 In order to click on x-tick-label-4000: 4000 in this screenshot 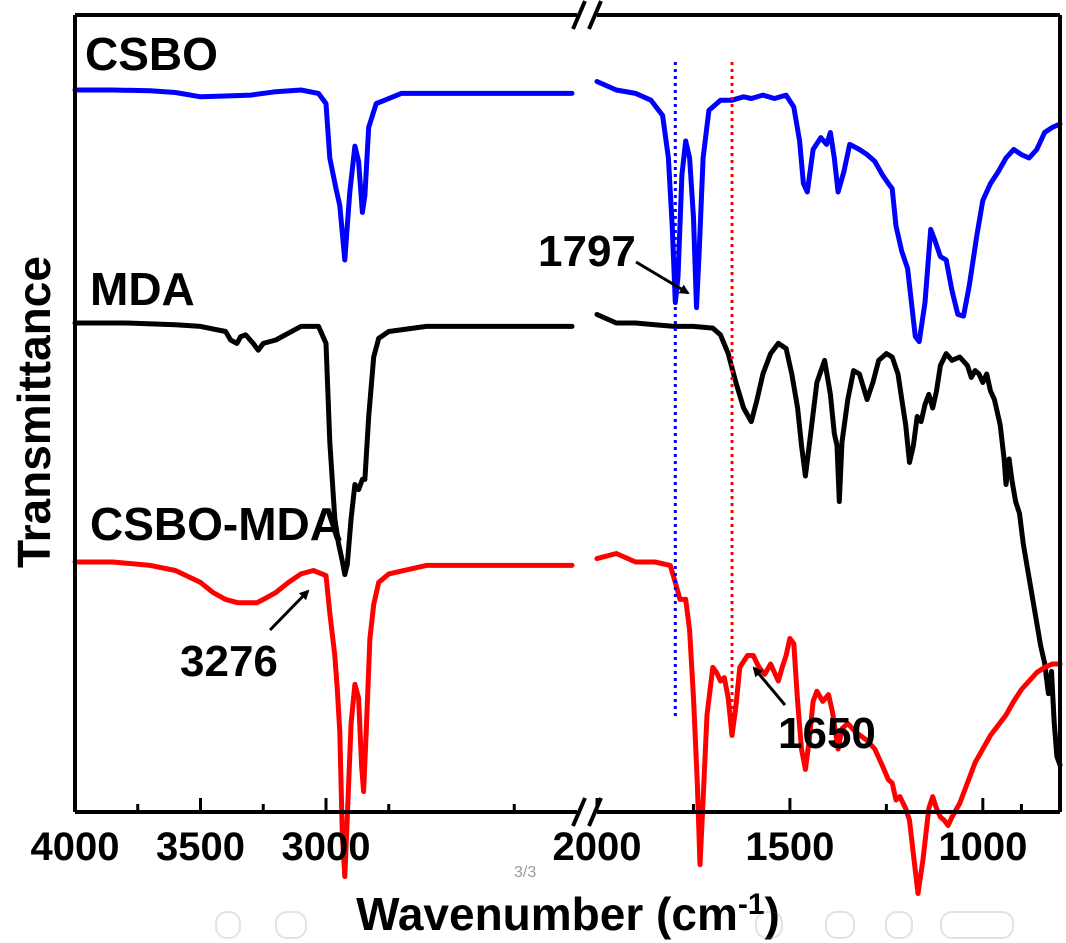, I will do `click(75, 847)`.